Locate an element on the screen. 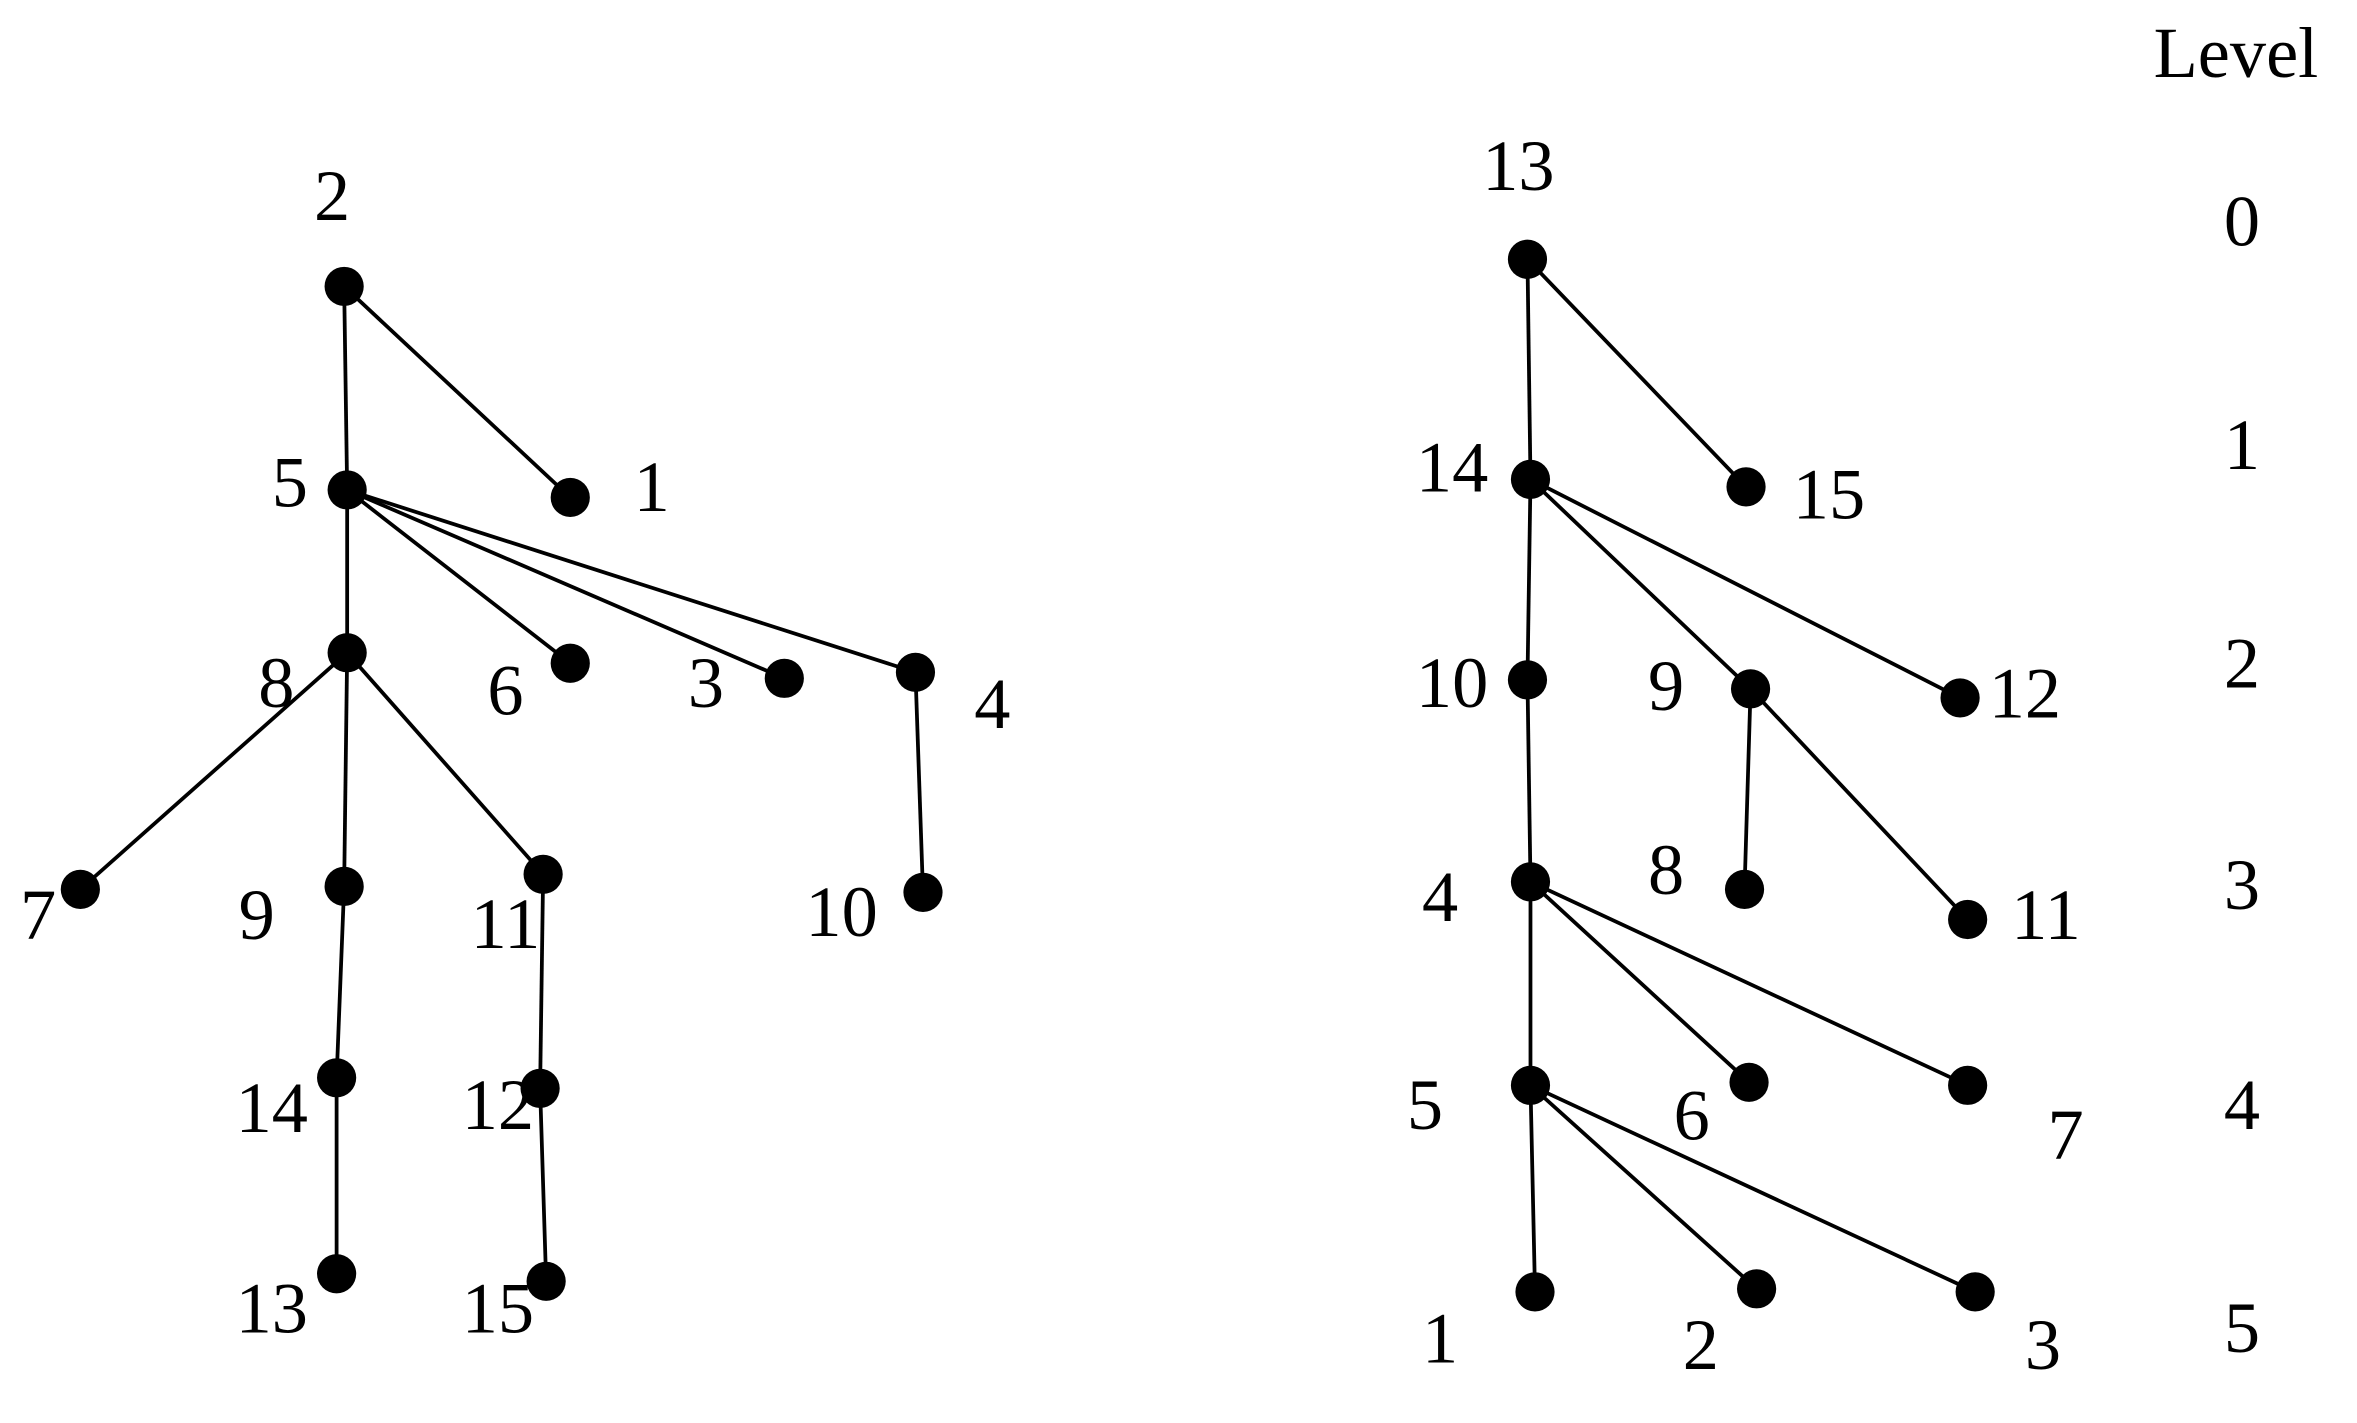  level-label: 4 is located at coordinates (2242, 1105).